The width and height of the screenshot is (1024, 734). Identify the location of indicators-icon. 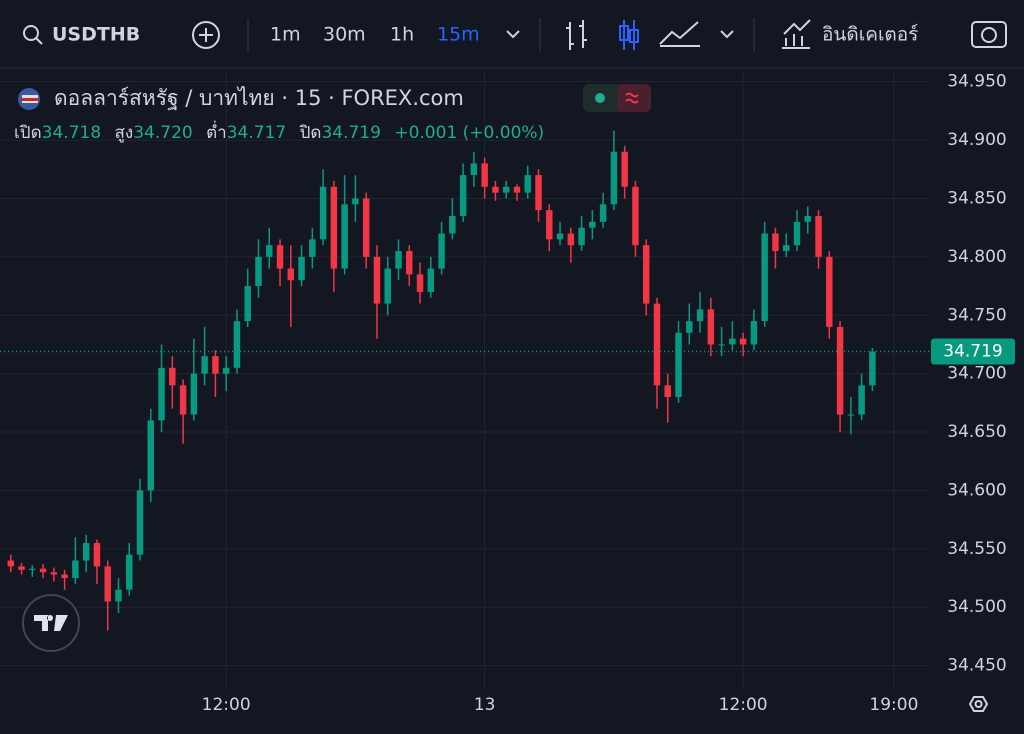
(796, 34).